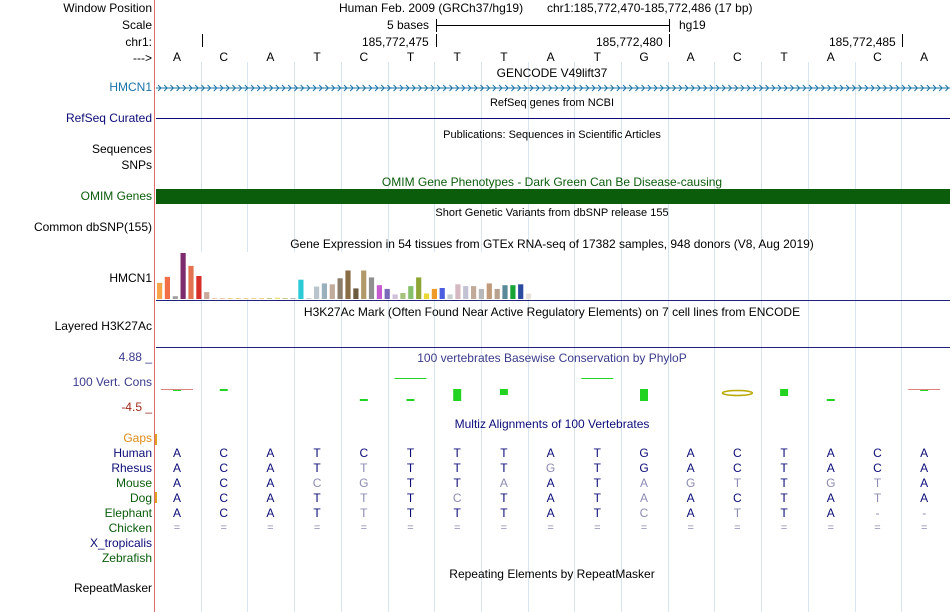 This screenshot has width=950, height=612. What do you see at coordinates (103, 326) in the screenshot?
I see `h3k27ac-track-label: Layered H3K27Ac` at bounding box center [103, 326].